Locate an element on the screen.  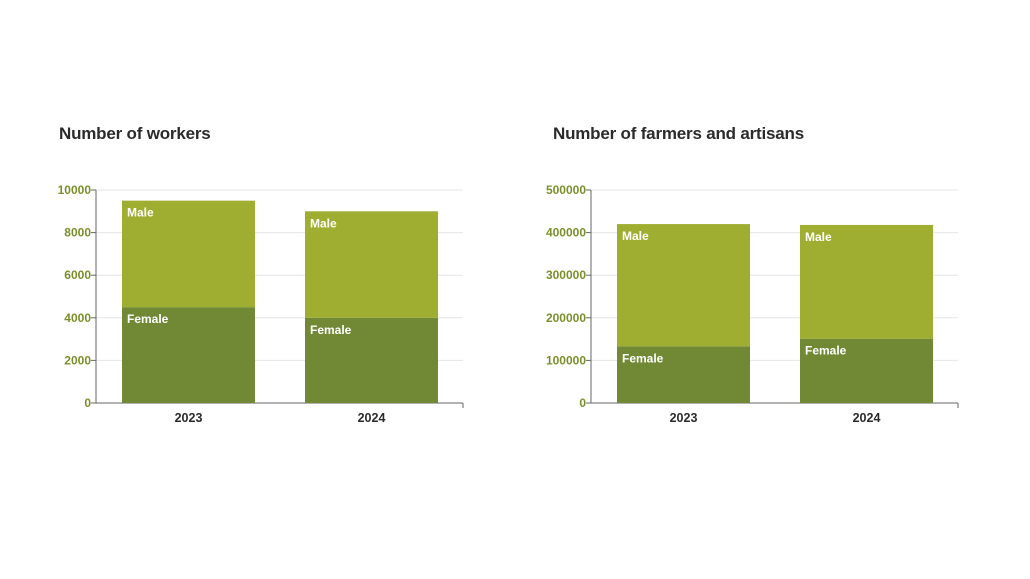
y-tick-label: 10000 is located at coordinates (75, 190).